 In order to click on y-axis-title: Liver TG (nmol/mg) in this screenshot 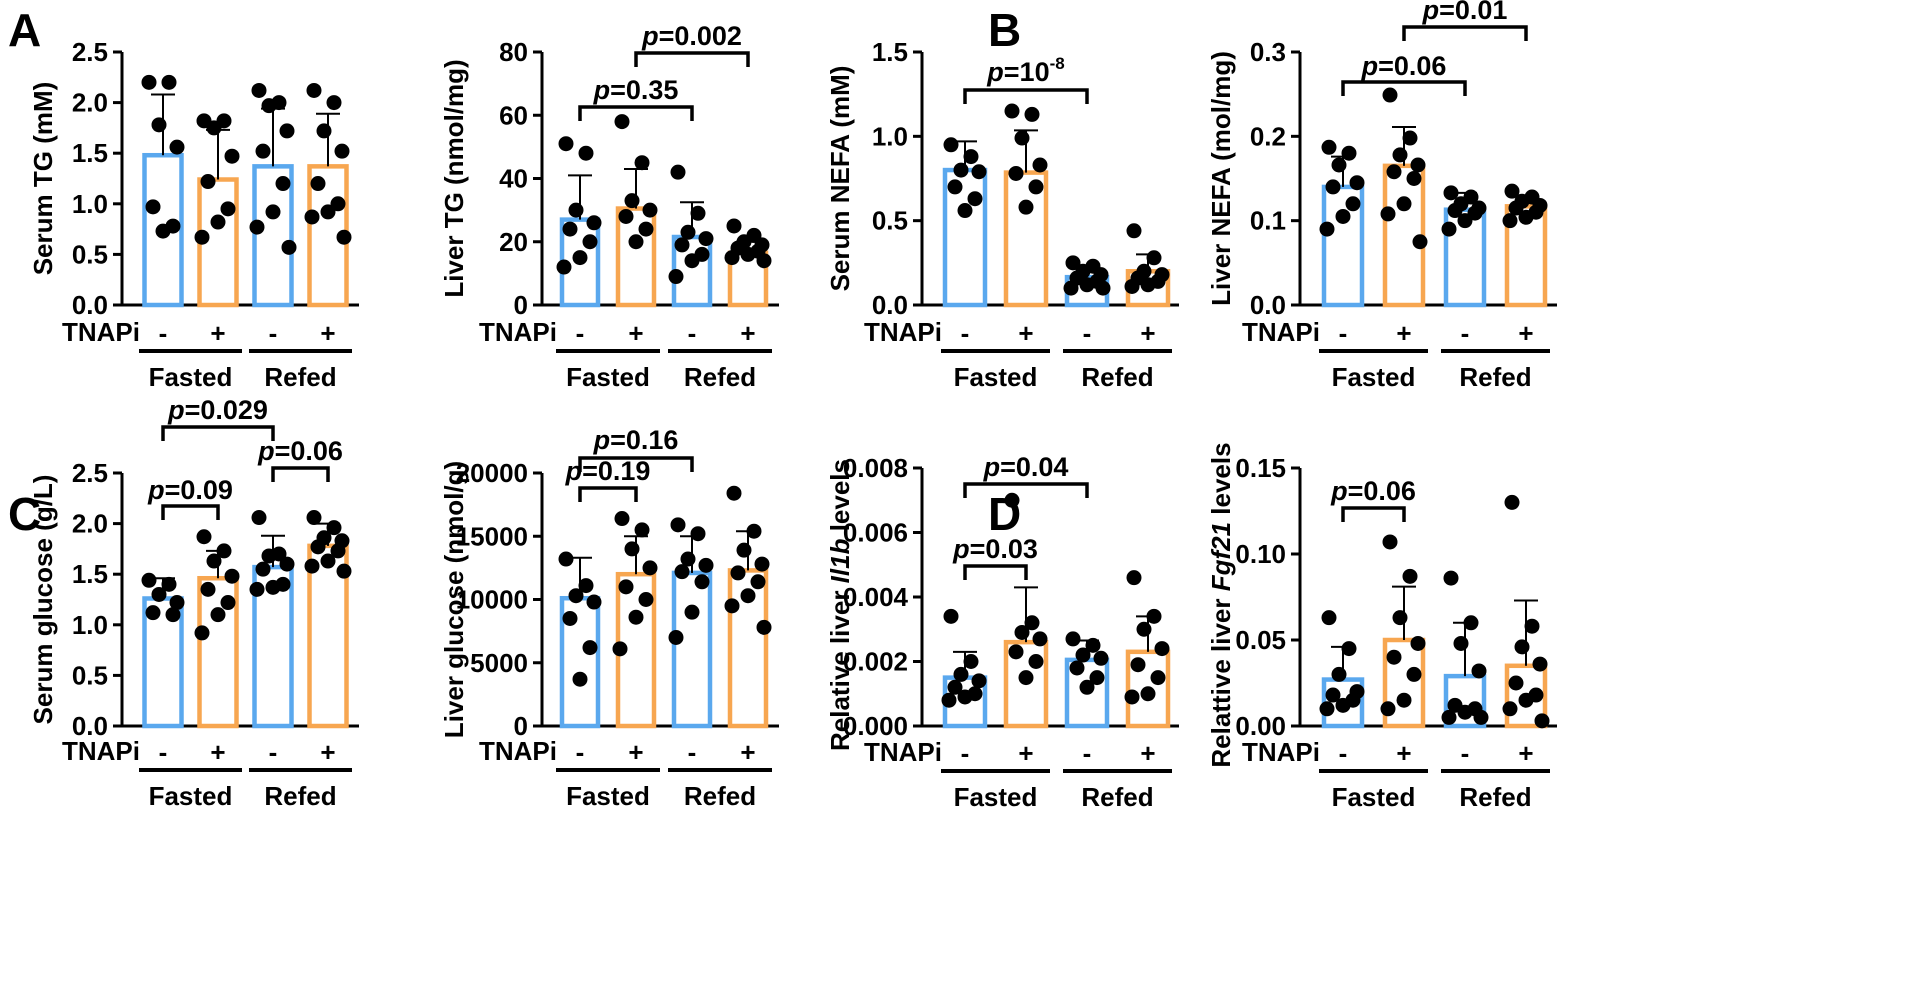, I will do `click(454, 178)`.